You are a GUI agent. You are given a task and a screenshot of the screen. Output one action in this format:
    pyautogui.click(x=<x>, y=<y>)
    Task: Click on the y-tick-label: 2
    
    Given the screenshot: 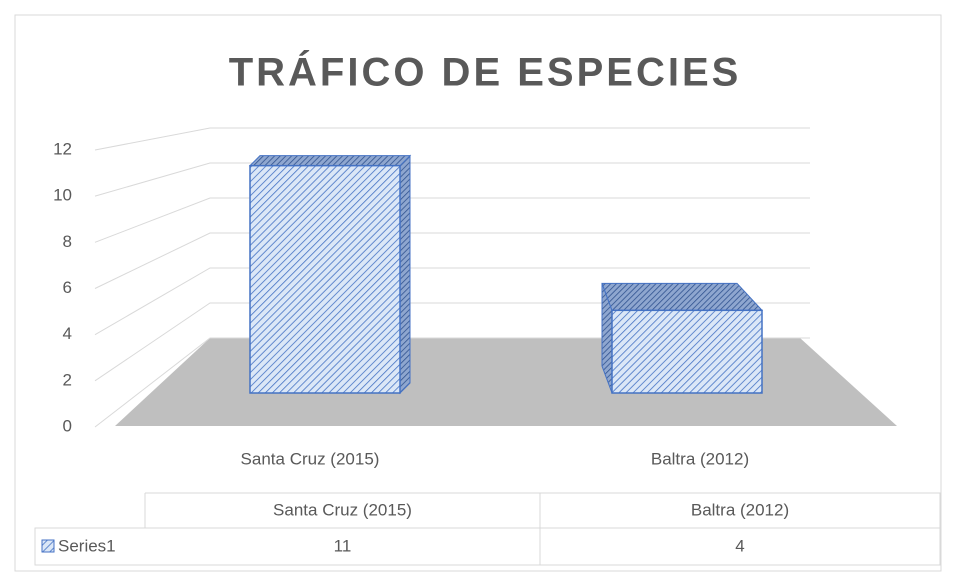 What is the action you would take?
    pyautogui.click(x=67, y=379)
    